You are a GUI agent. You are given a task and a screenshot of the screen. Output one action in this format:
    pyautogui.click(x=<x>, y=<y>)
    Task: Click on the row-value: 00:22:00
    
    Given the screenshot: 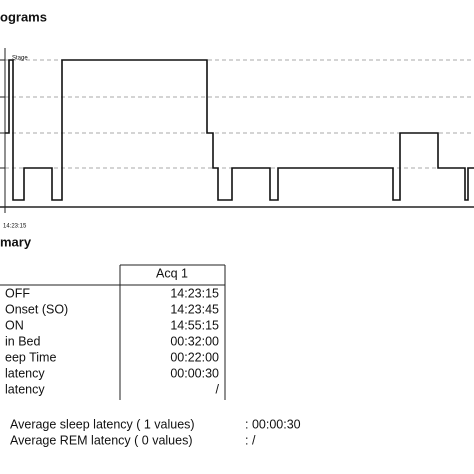 What is the action you would take?
    pyautogui.click(x=194, y=357)
    